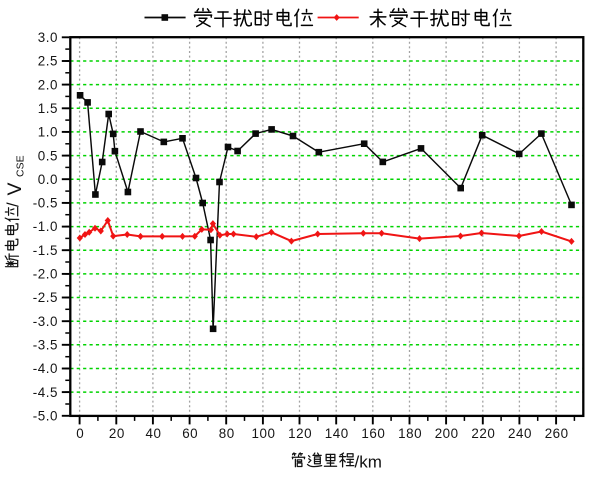 This screenshot has height=483, width=600. What do you see at coordinates (45, 392) in the screenshot?
I see `svg-text: -4.5` at bounding box center [45, 392].